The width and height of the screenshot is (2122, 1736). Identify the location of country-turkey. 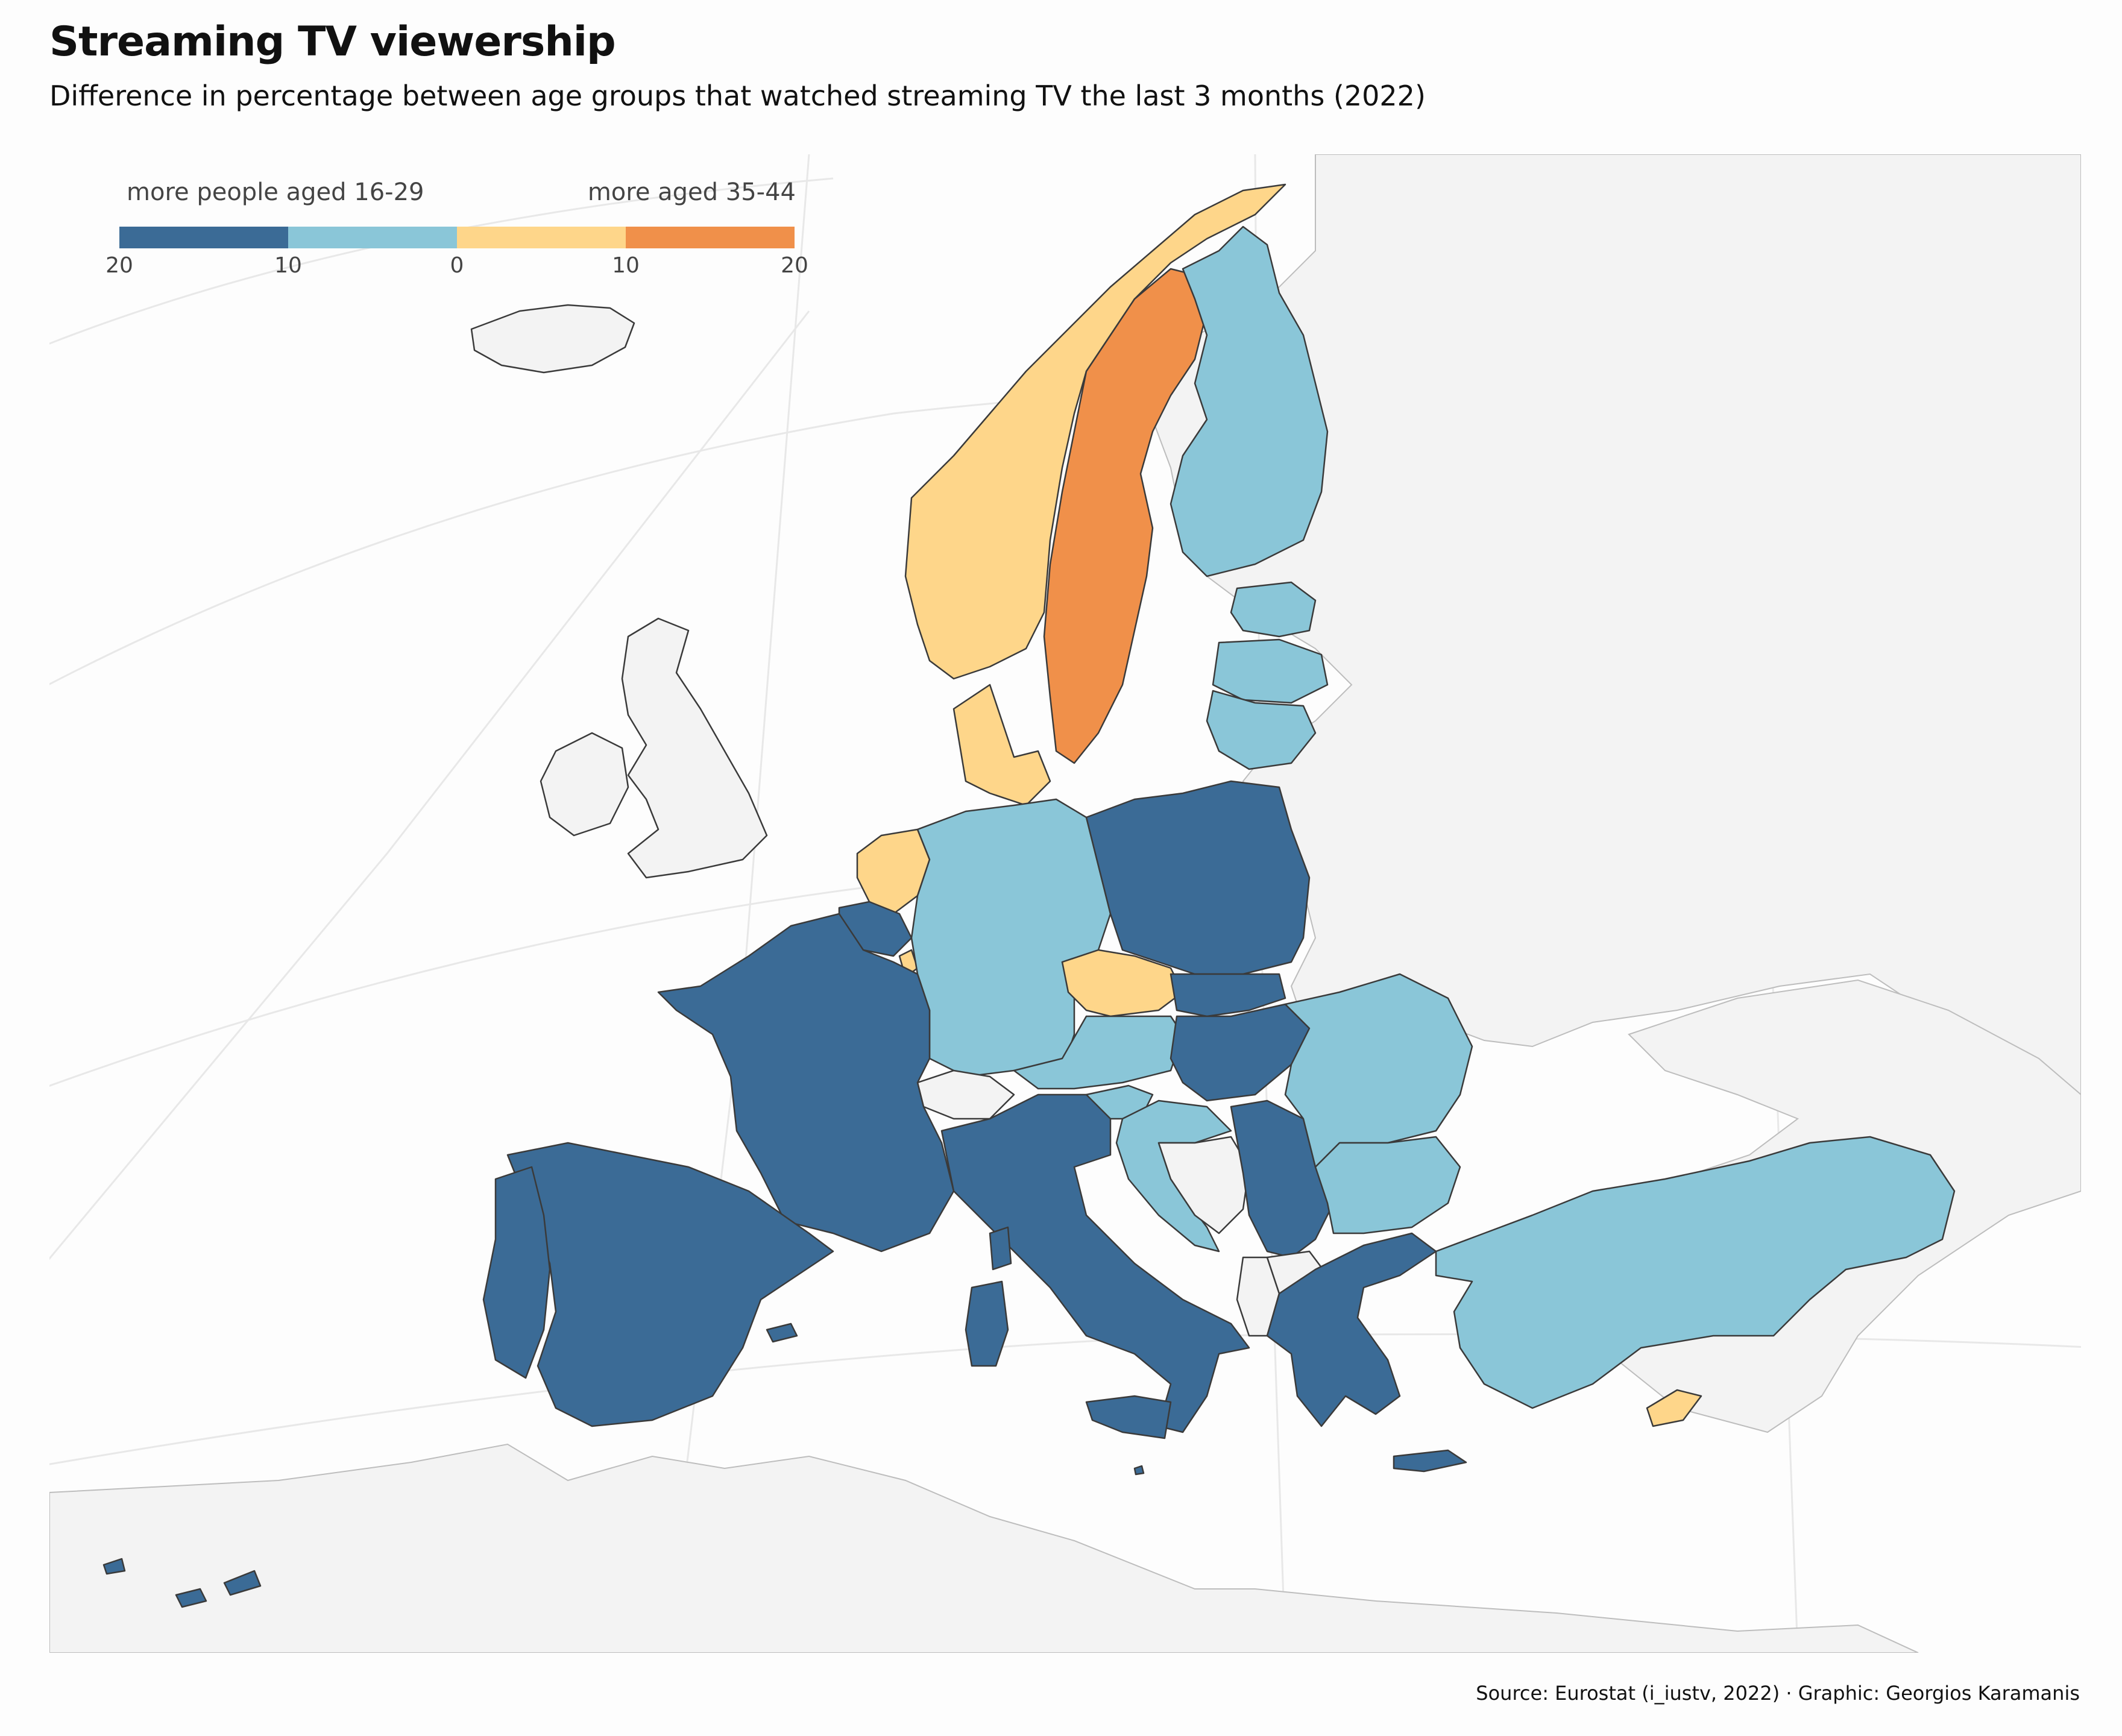
(1695, 1272).